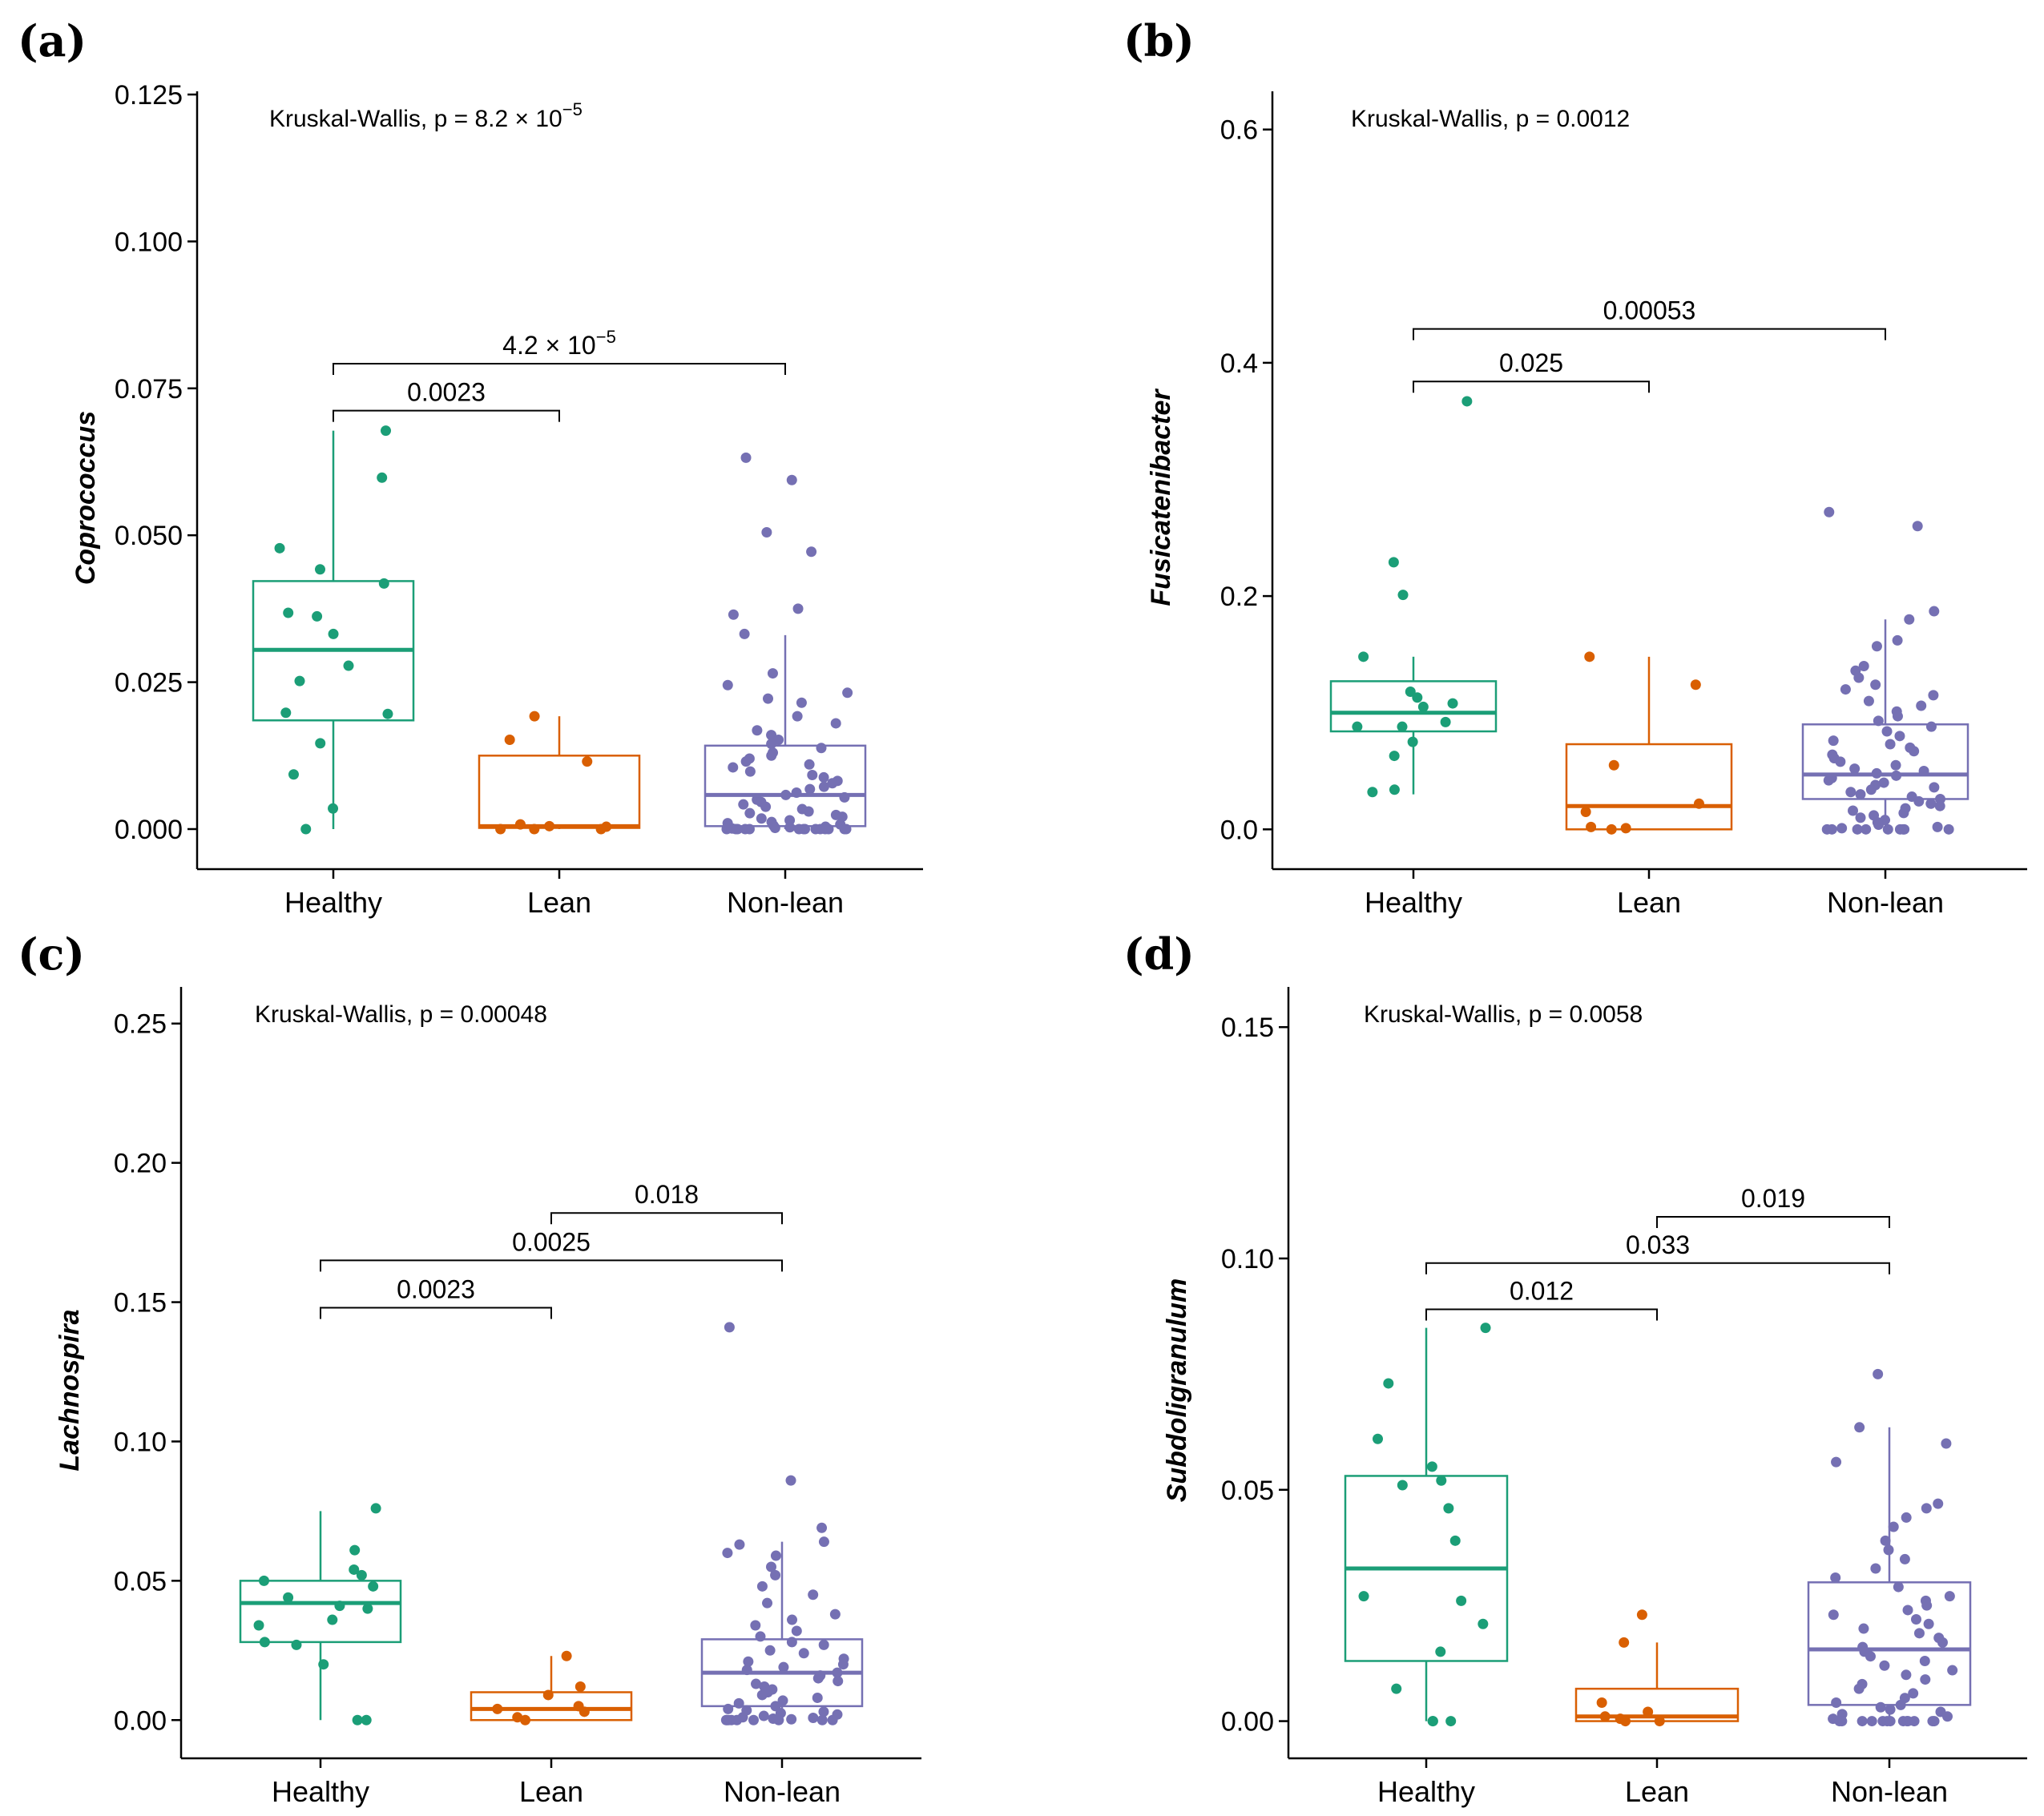  I want to click on significance-bracket: 0.0025, so click(551, 1250).